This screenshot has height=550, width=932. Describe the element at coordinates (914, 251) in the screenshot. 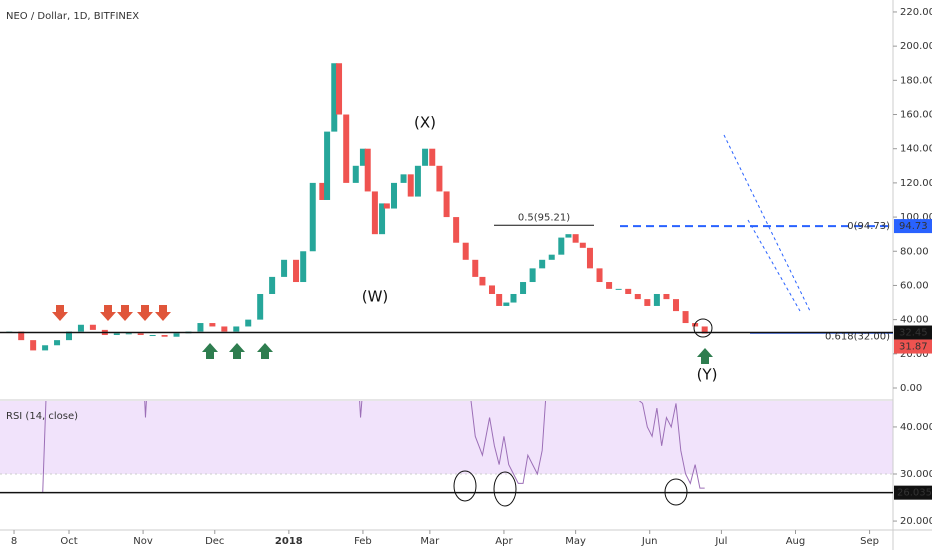

I see `y-tick-label: 80.00` at that location.